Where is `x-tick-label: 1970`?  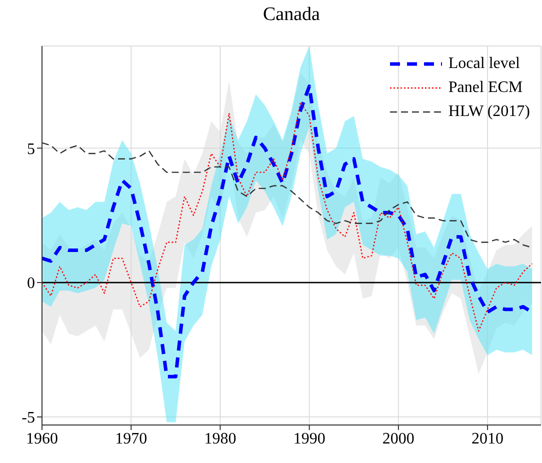 x-tick-label: 1970 is located at coordinates (131, 439).